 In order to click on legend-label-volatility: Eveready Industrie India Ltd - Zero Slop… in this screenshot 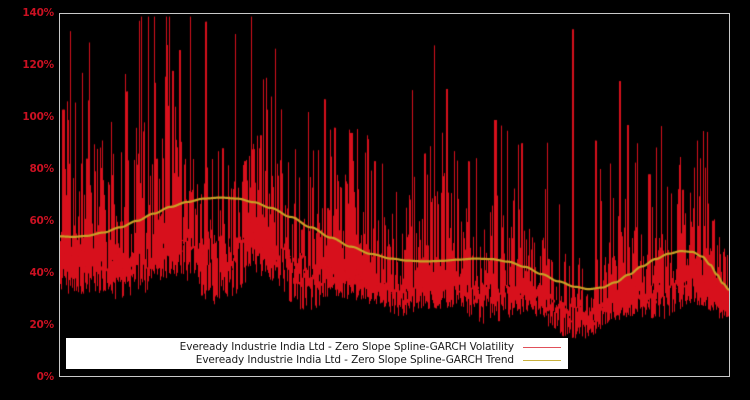, I will do `click(346, 346)`.